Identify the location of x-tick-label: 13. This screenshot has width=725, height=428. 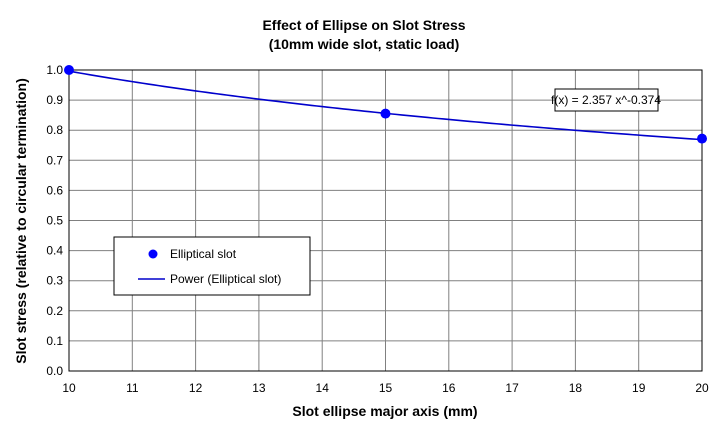
(259, 388).